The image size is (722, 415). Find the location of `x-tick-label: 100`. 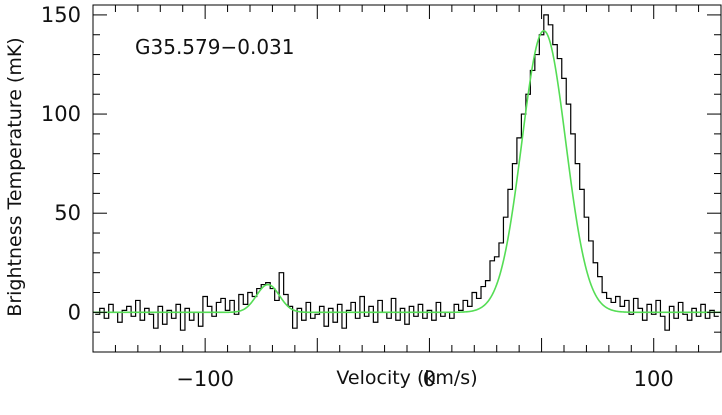

x-tick-label: 100 is located at coordinates (654, 379).